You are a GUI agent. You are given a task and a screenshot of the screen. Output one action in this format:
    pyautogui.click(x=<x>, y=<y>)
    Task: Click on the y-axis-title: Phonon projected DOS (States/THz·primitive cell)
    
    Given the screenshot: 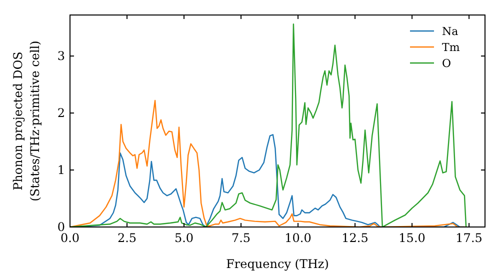 What is the action you would take?
    pyautogui.click(x=26, y=121)
    